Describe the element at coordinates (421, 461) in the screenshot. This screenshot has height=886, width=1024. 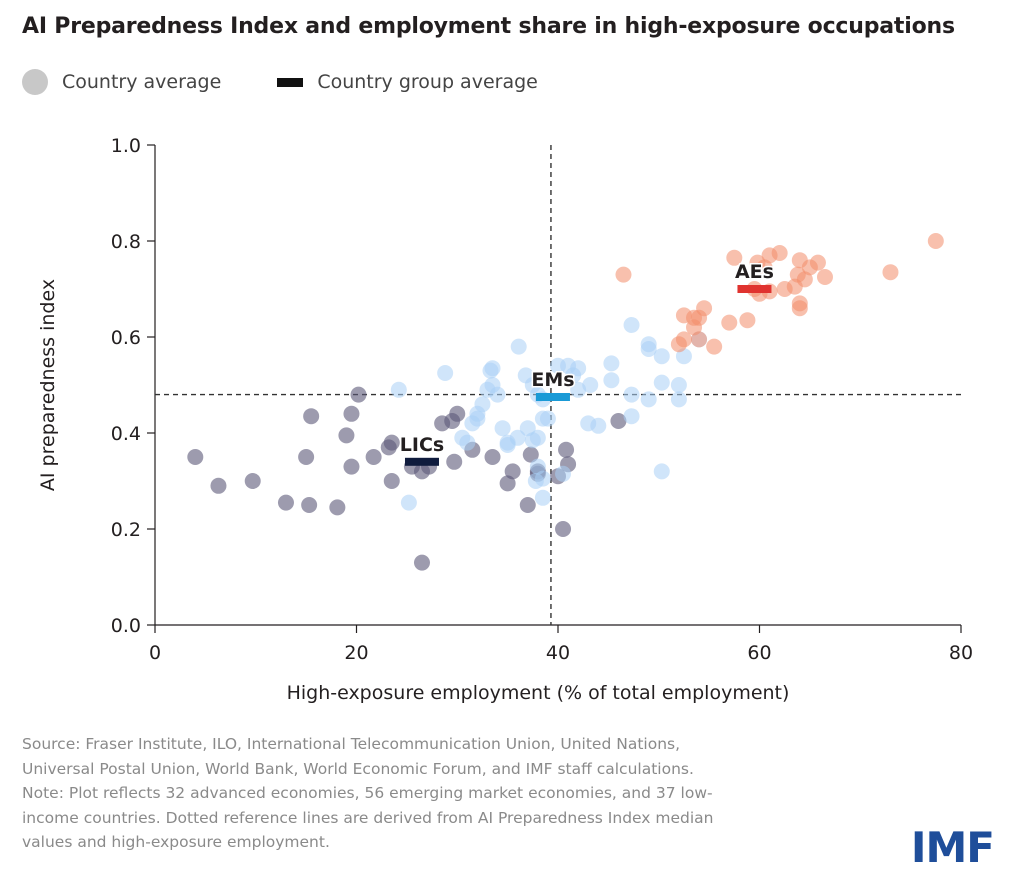
I see `group-average-lics` at that location.